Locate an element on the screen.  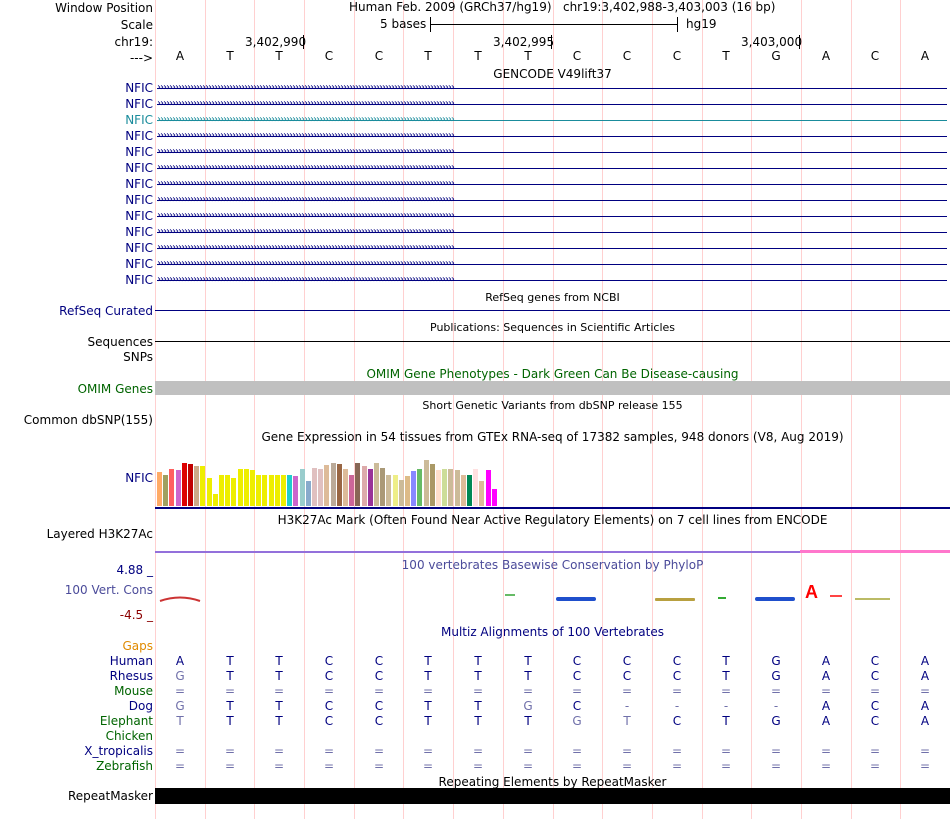
phylop-logo: A is located at coordinates (552, 595).